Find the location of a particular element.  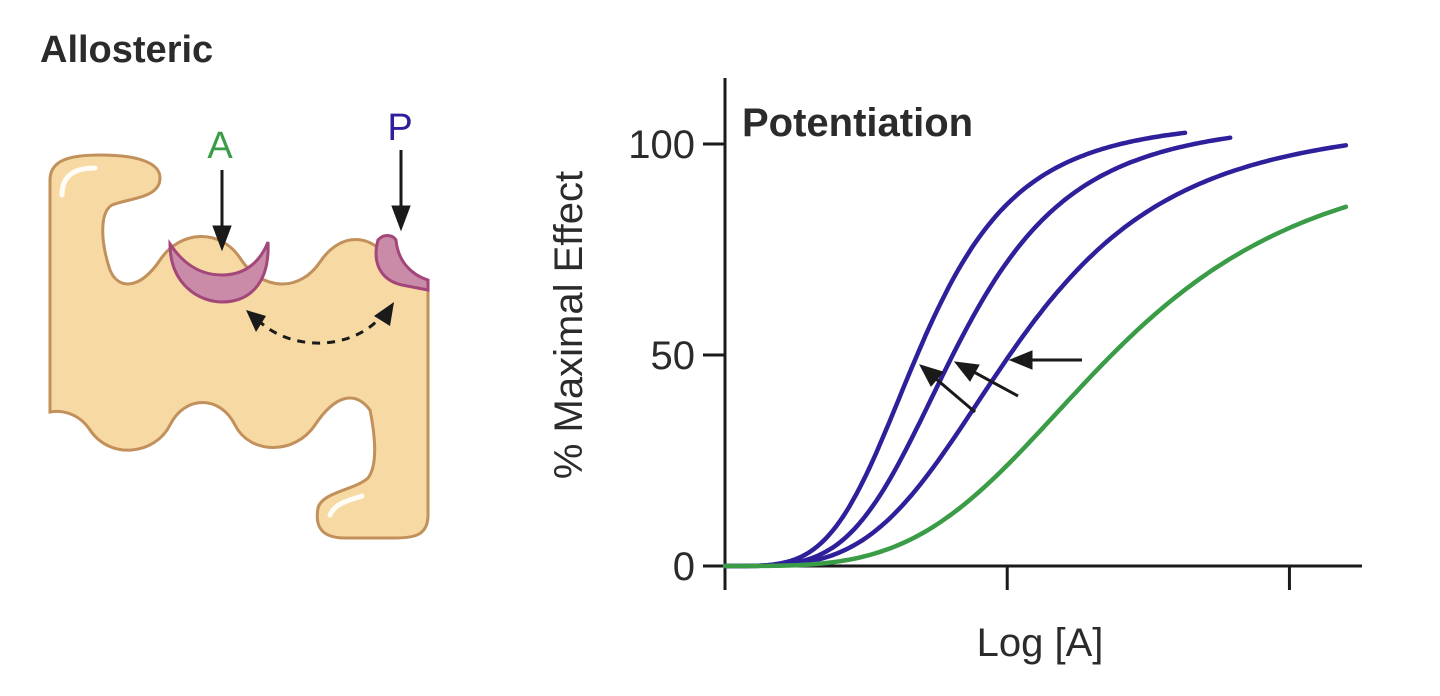

modulator-label: P is located at coordinates (399, 128).